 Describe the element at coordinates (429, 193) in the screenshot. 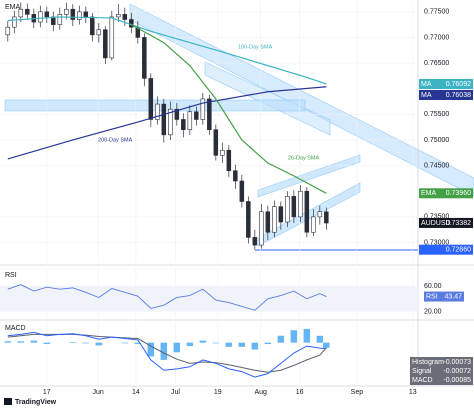

I see `price-label-name: EMA` at that location.